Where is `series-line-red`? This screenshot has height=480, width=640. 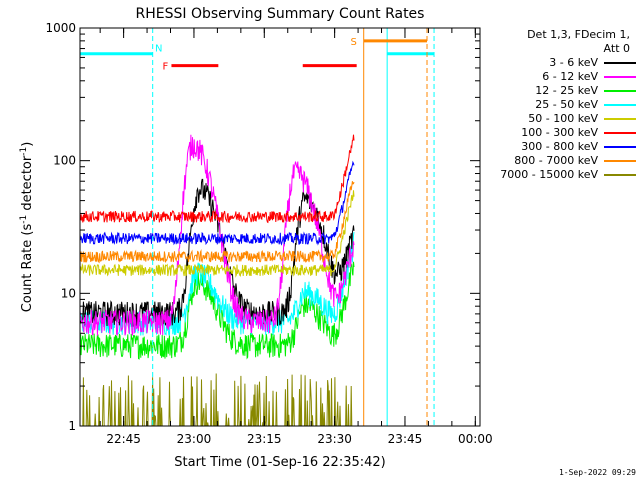 series-line-red is located at coordinates (217, 179).